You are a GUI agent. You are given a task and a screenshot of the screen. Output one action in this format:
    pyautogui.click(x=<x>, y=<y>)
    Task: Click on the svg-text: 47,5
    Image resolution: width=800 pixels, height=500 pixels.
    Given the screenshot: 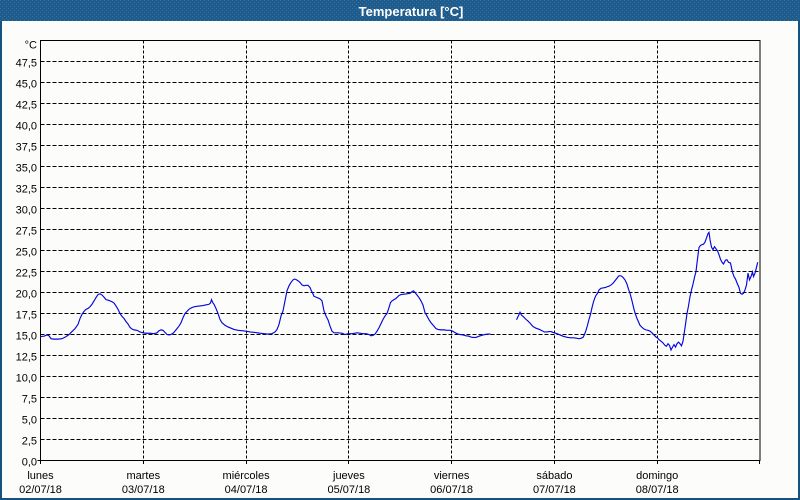 What is the action you would take?
    pyautogui.click(x=26, y=64)
    